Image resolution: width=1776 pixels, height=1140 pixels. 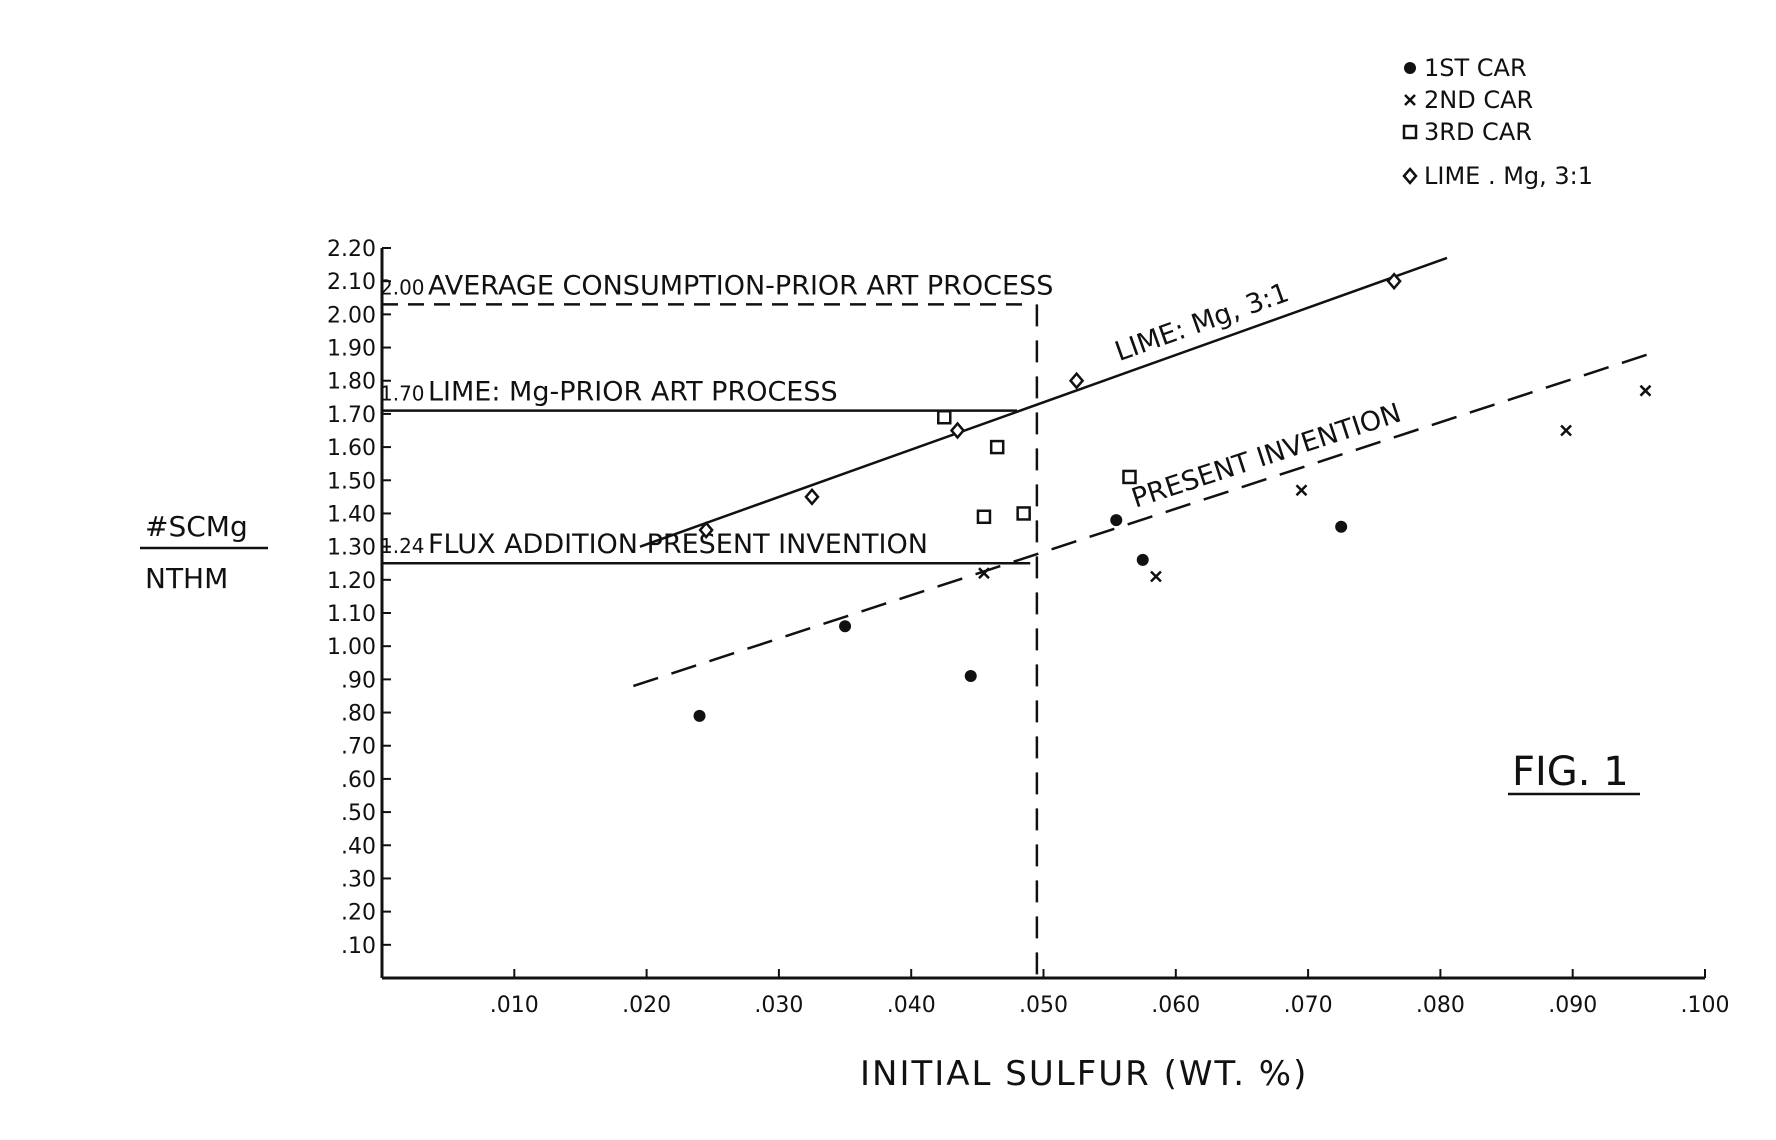 What do you see at coordinates (1440, 1005) in the screenshot?
I see `x-tick-label: .080` at bounding box center [1440, 1005].